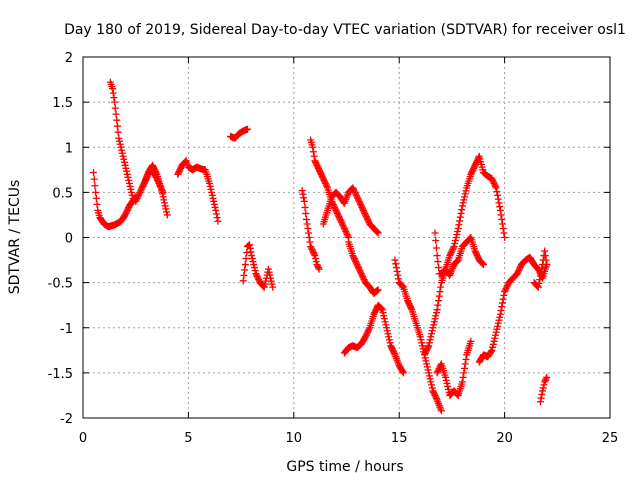  I want to click on data-series-arc-g, so click(258, 266).